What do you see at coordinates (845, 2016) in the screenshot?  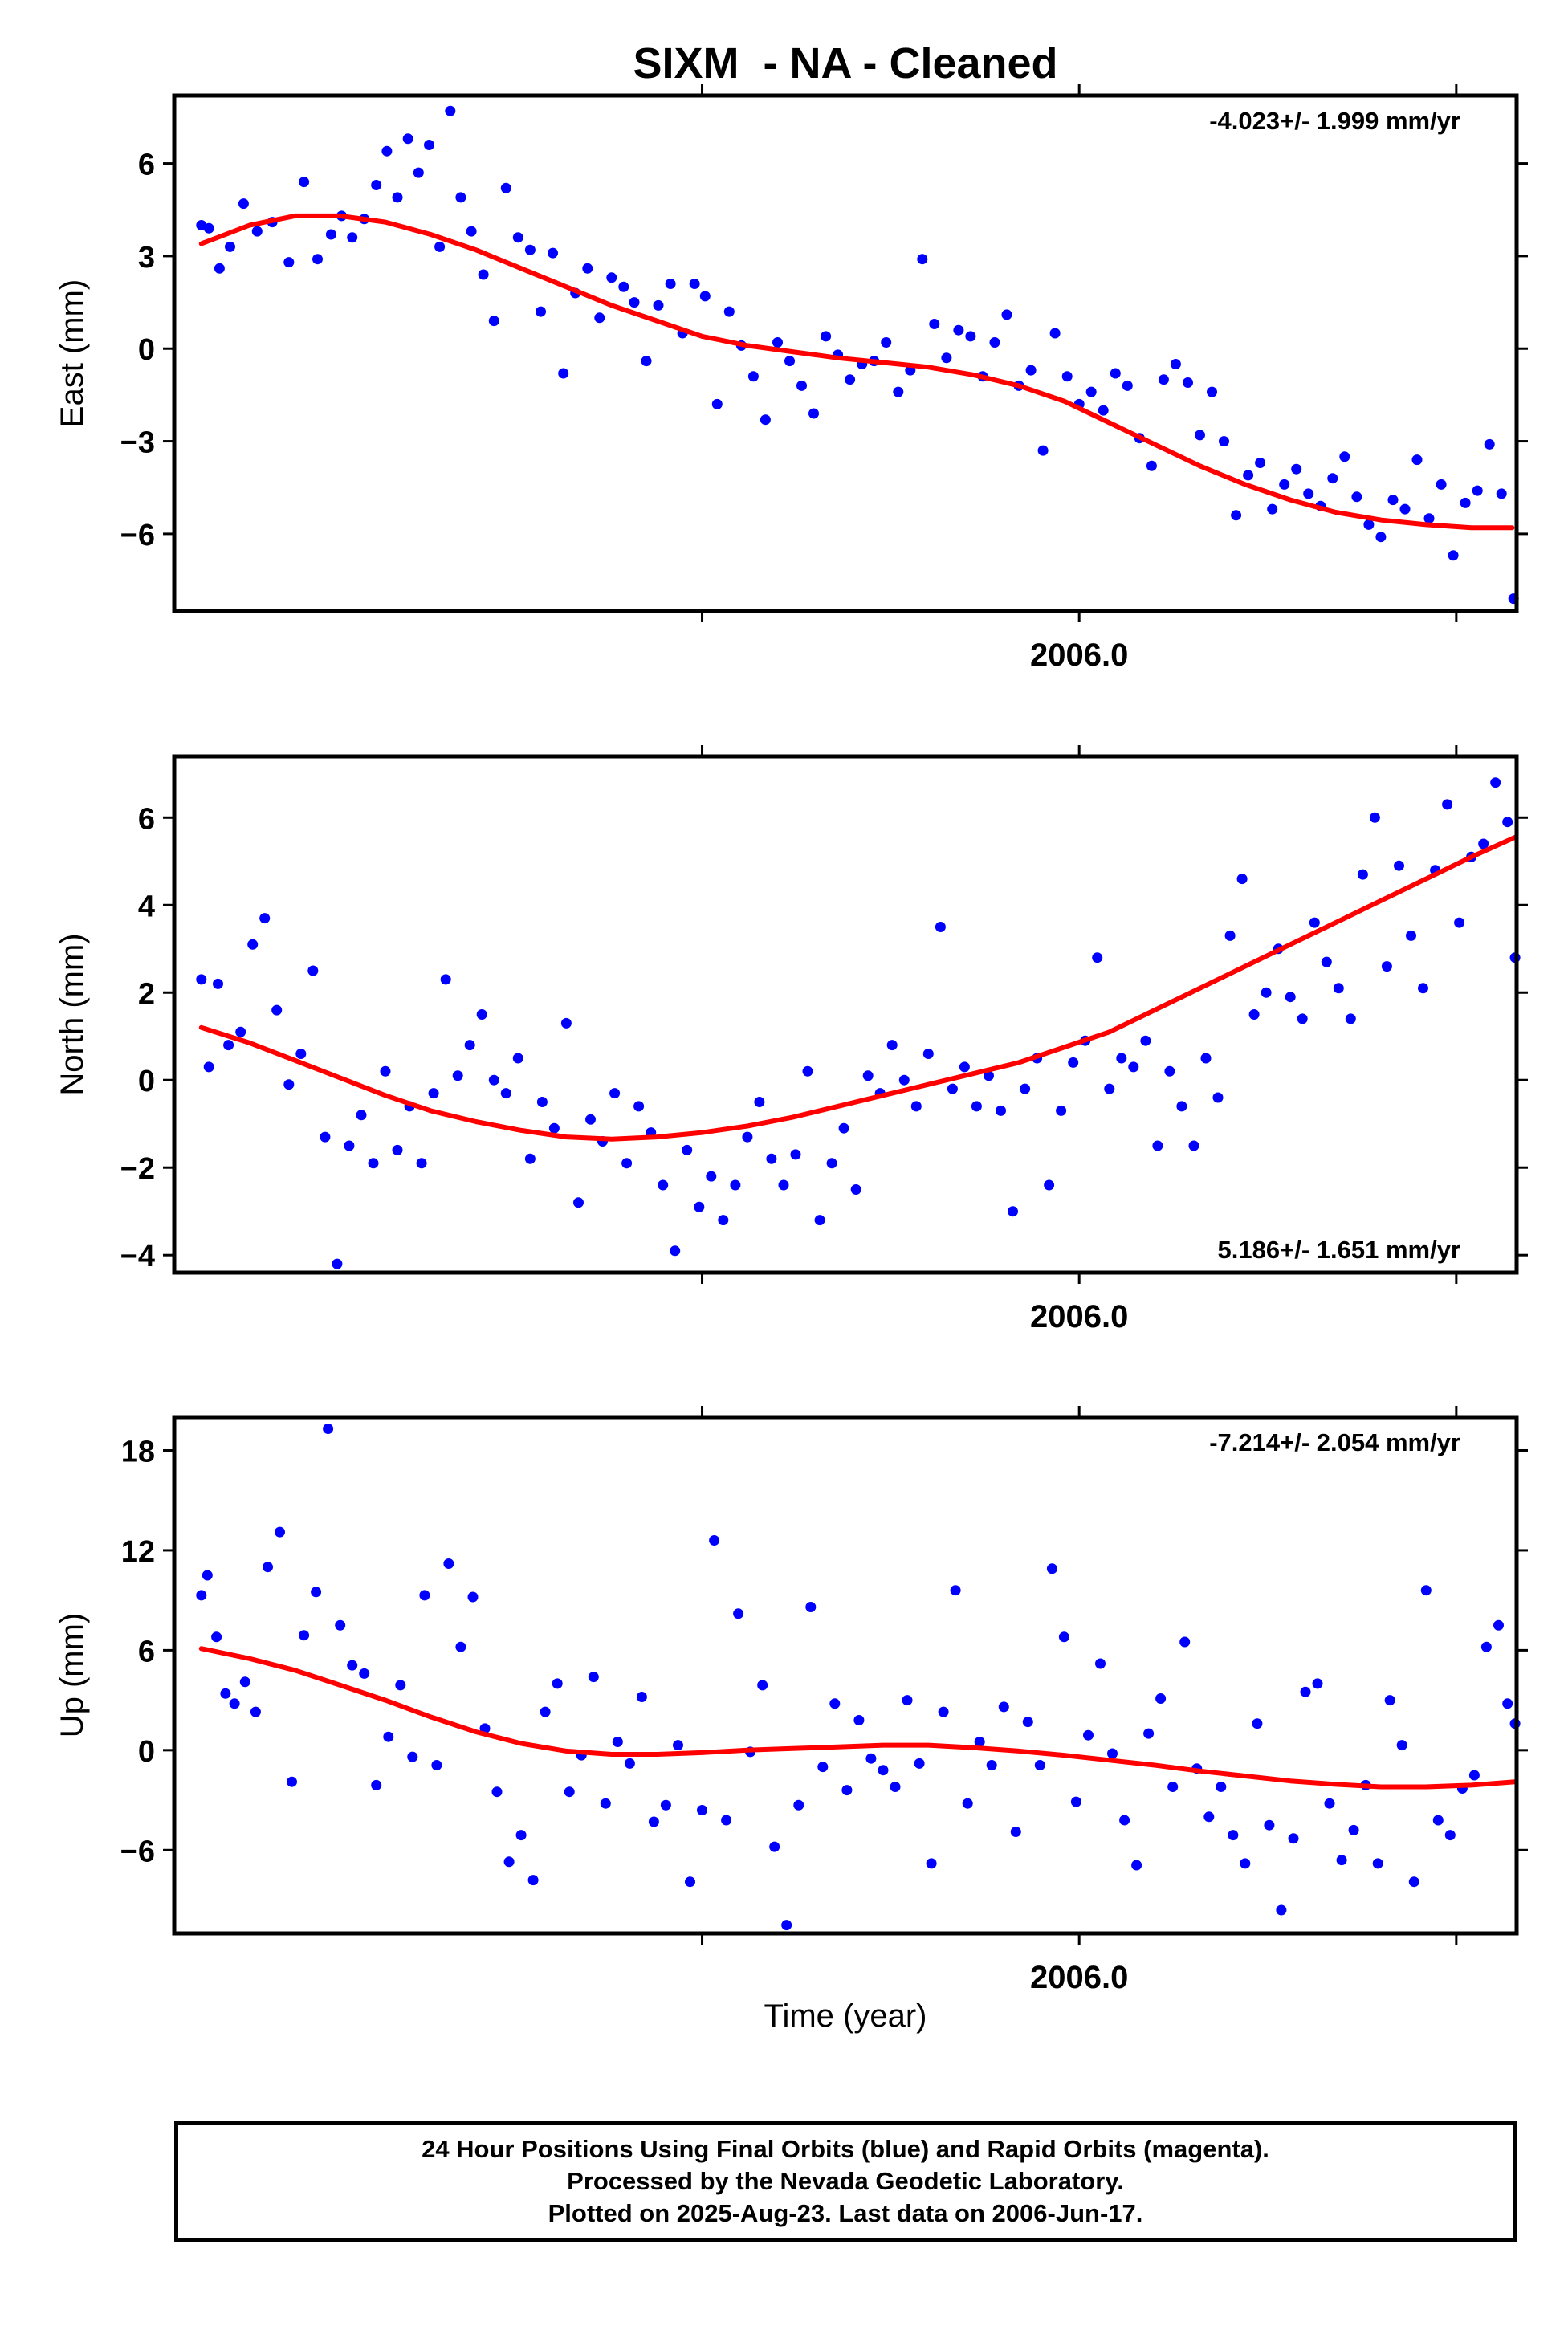 I see `x-axis-label: Time (year)` at bounding box center [845, 2016].